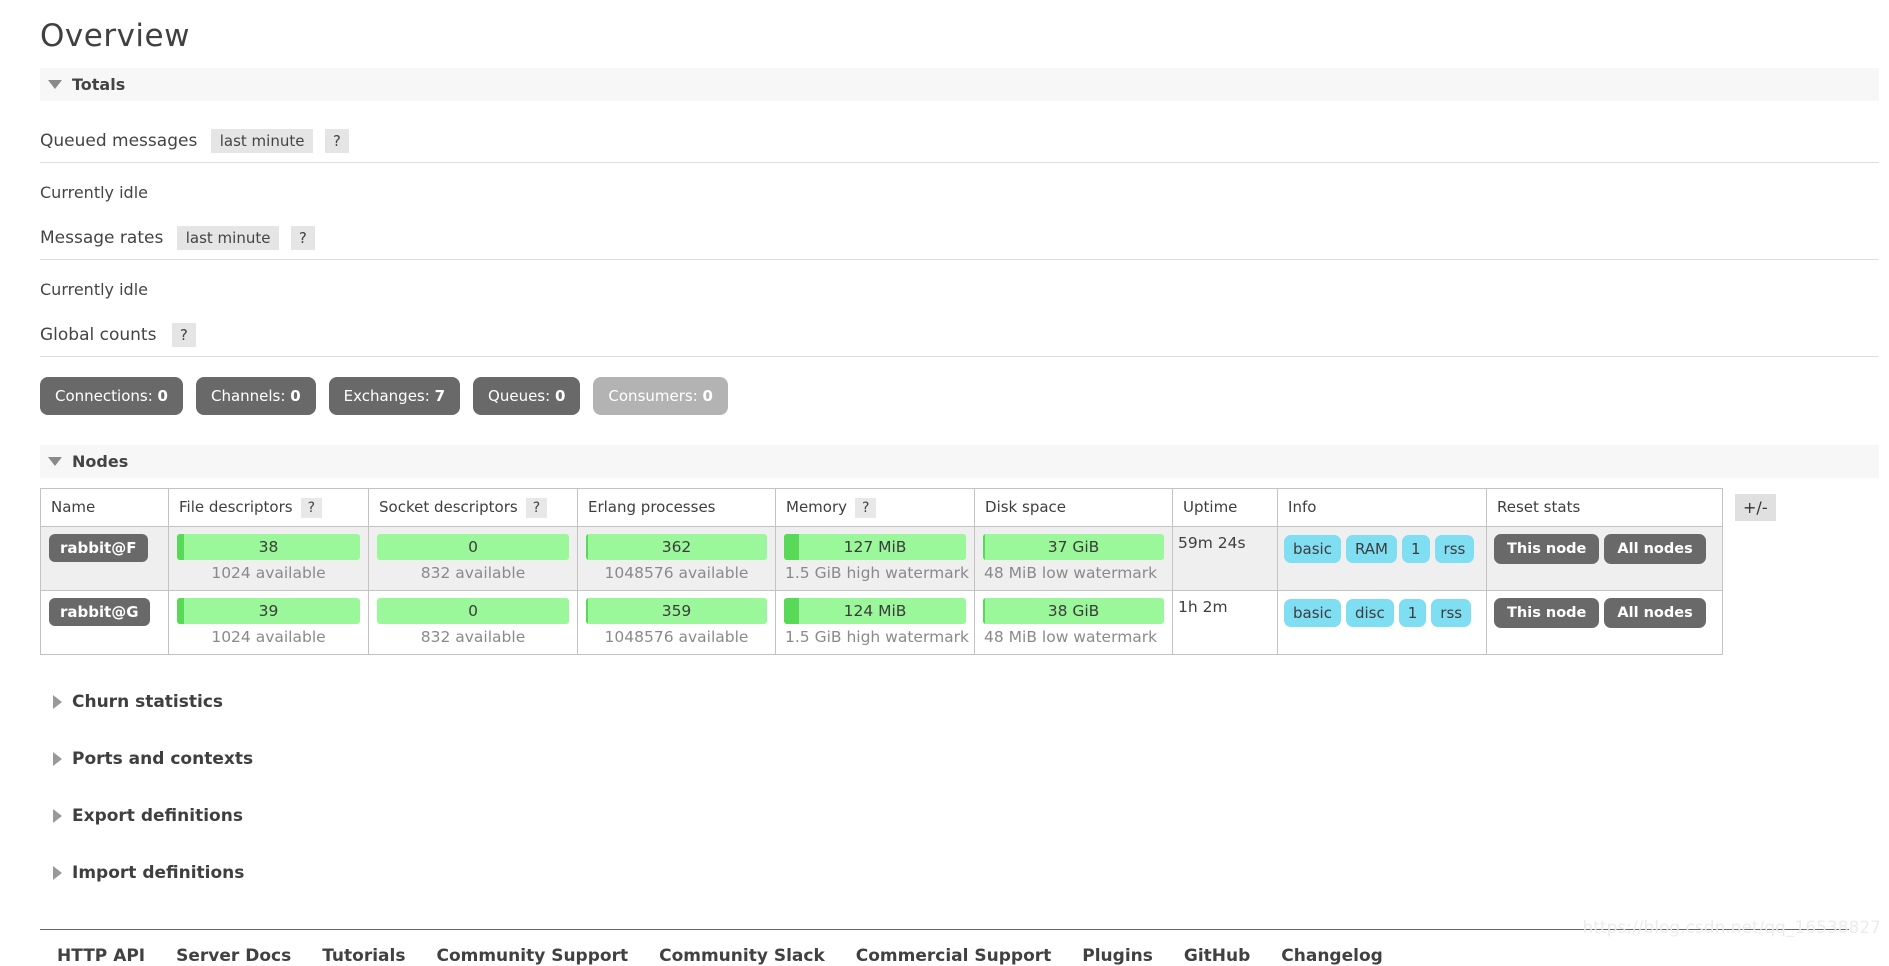 The height and width of the screenshot is (966, 1889). Describe the element at coordinates (311, 508) in the screenshot. I see `fd-help-icon: ?` at that location.